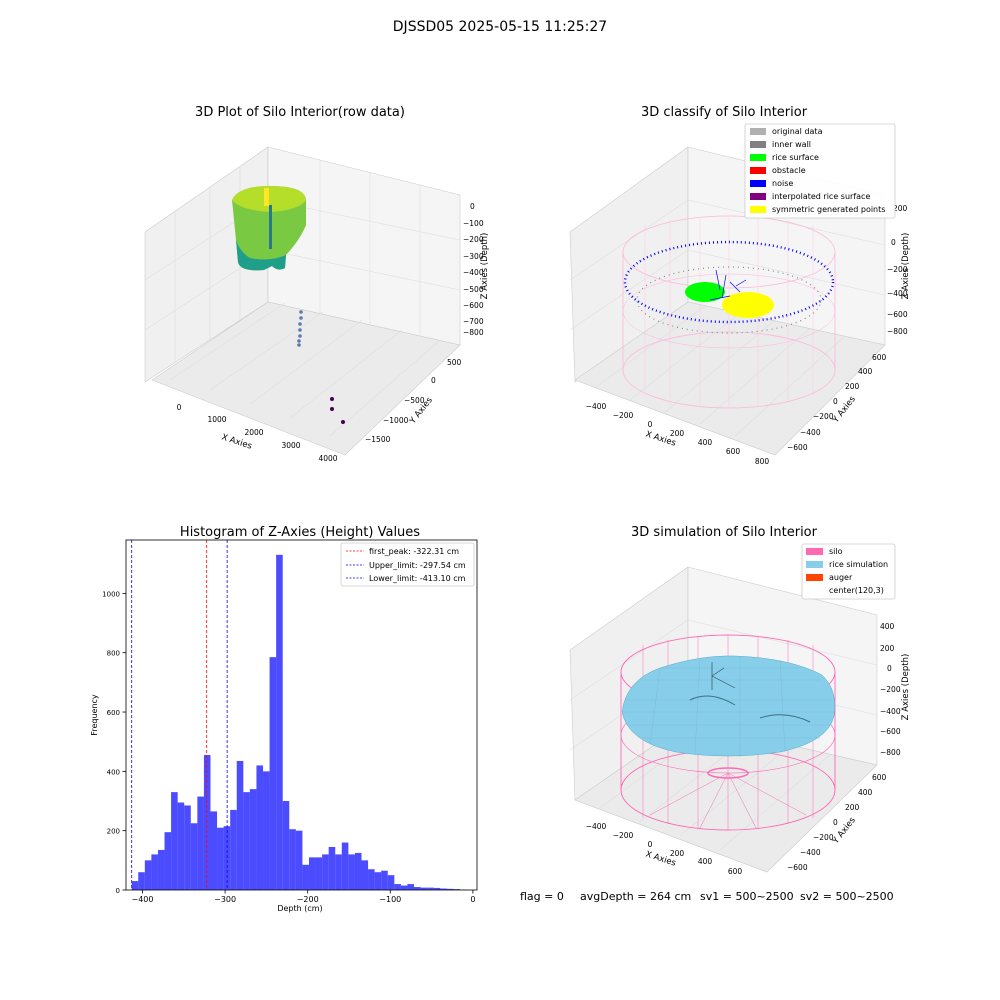 The width and height of the screenshot is (1000, 1000). What do you see at coordinates (299, 908) in the screenshot?
I see `histogram-x-label: Depth (cm)` at bounding box center [299, 908].